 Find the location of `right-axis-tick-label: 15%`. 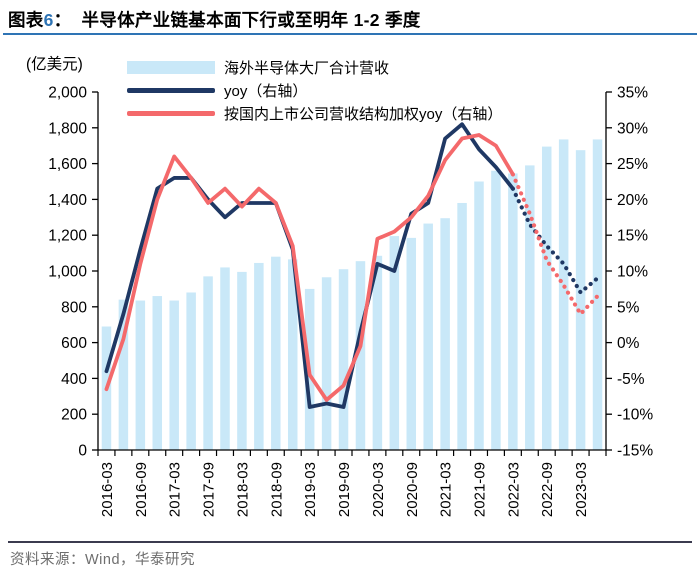

right-axis-tick-label: 15% is located at coordinates (632, 236).